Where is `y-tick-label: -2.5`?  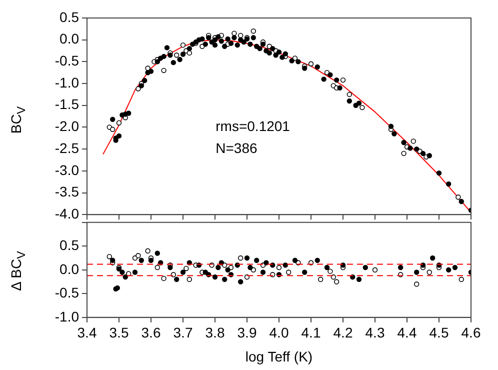 y-tick-label: -2.5 is located at coordinates (67, 148).